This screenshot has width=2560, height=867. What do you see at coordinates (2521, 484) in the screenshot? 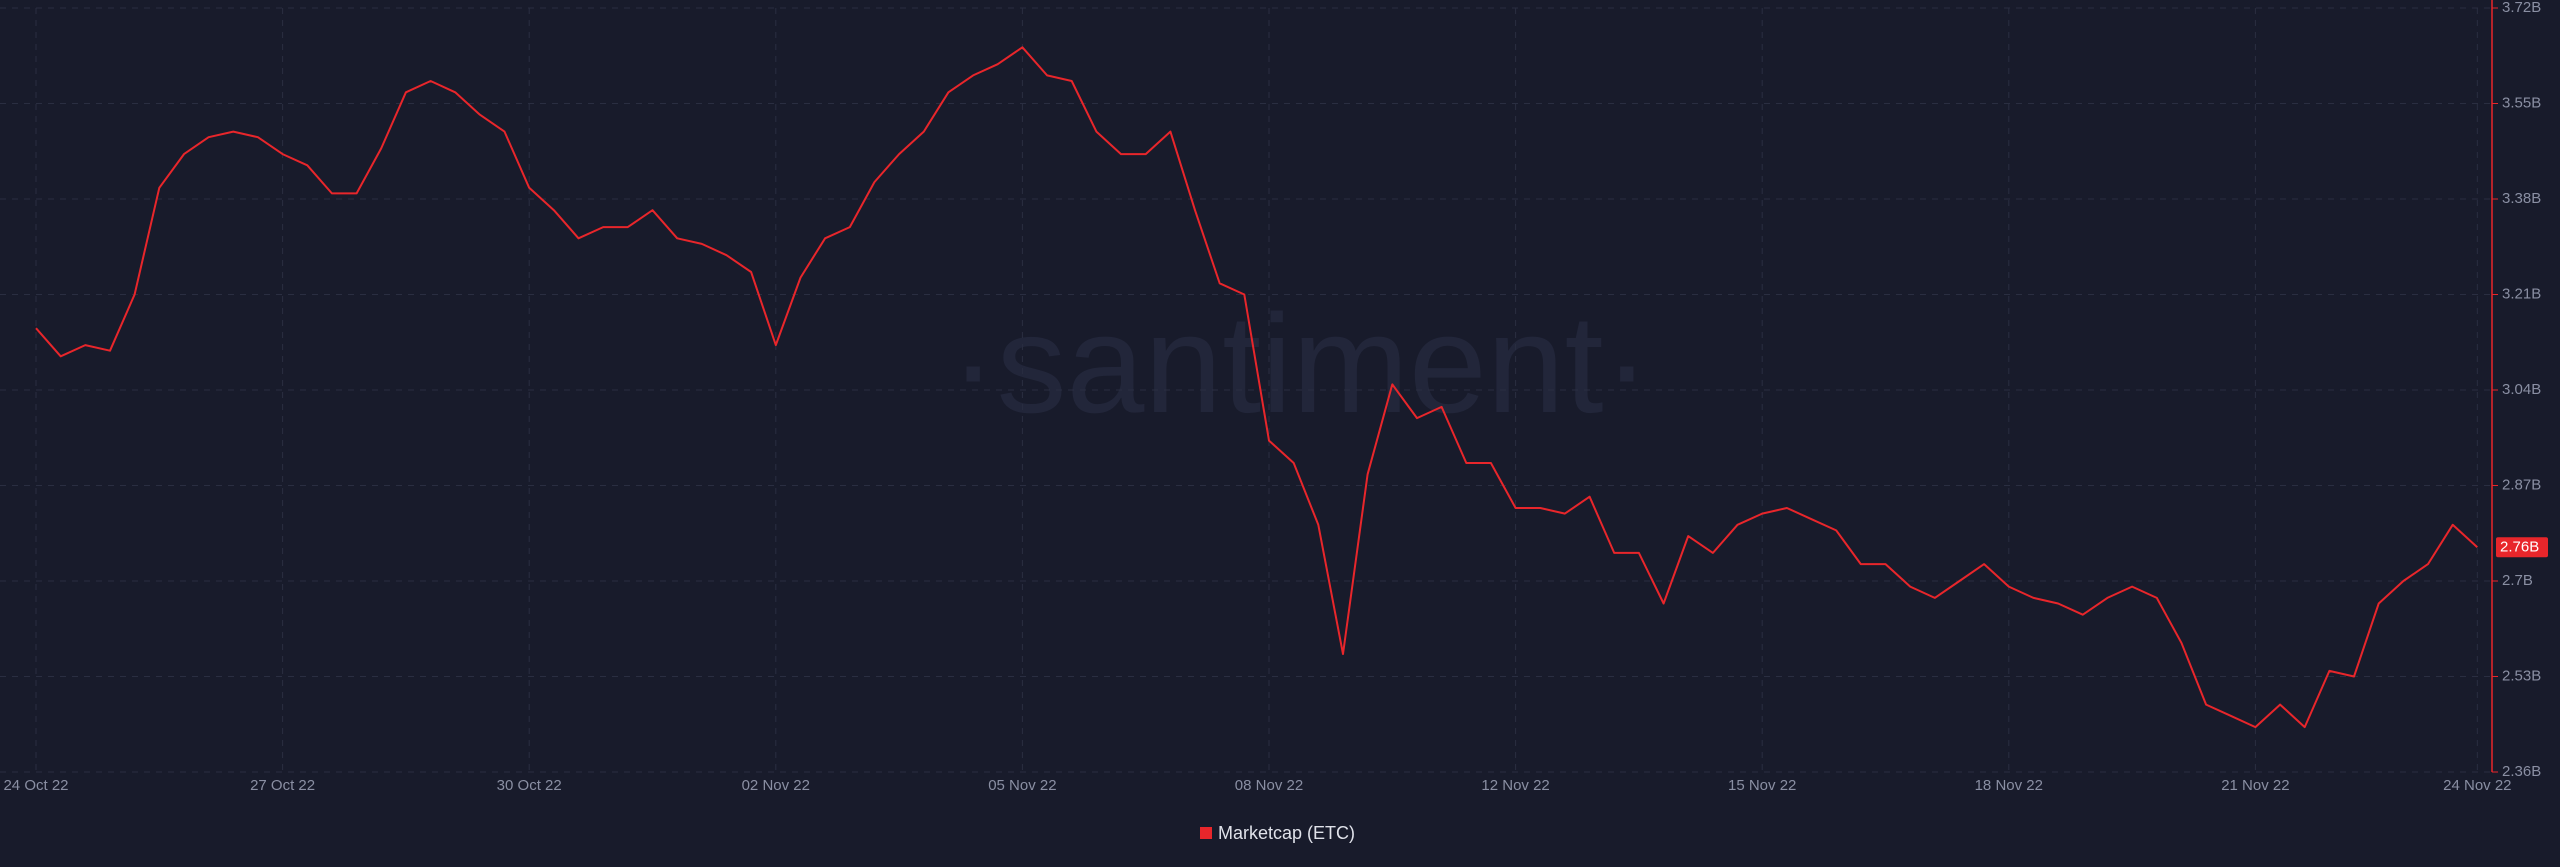
I see `y-tick-label: 2.87B` at bounding box center [2521, 484].